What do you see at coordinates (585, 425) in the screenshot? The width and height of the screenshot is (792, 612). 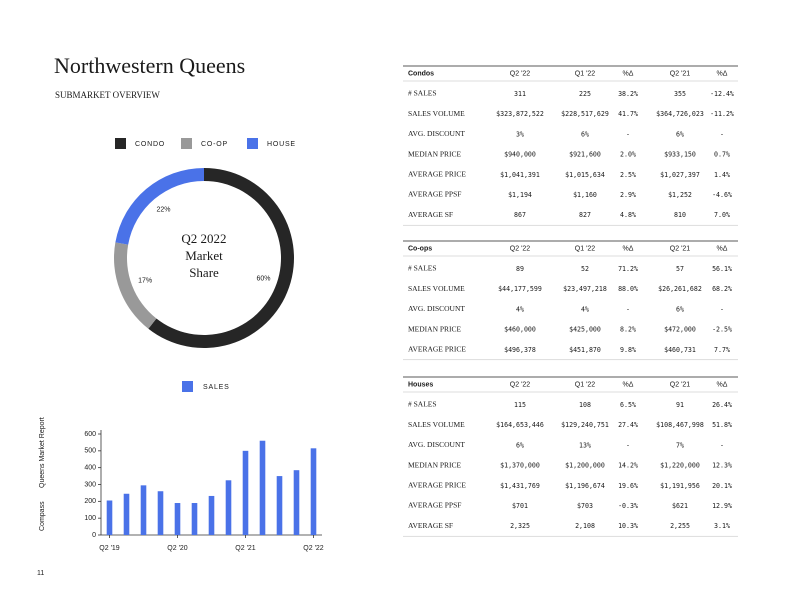 I see `table-cell: $129,240,751` at bounding box center [585, 425].